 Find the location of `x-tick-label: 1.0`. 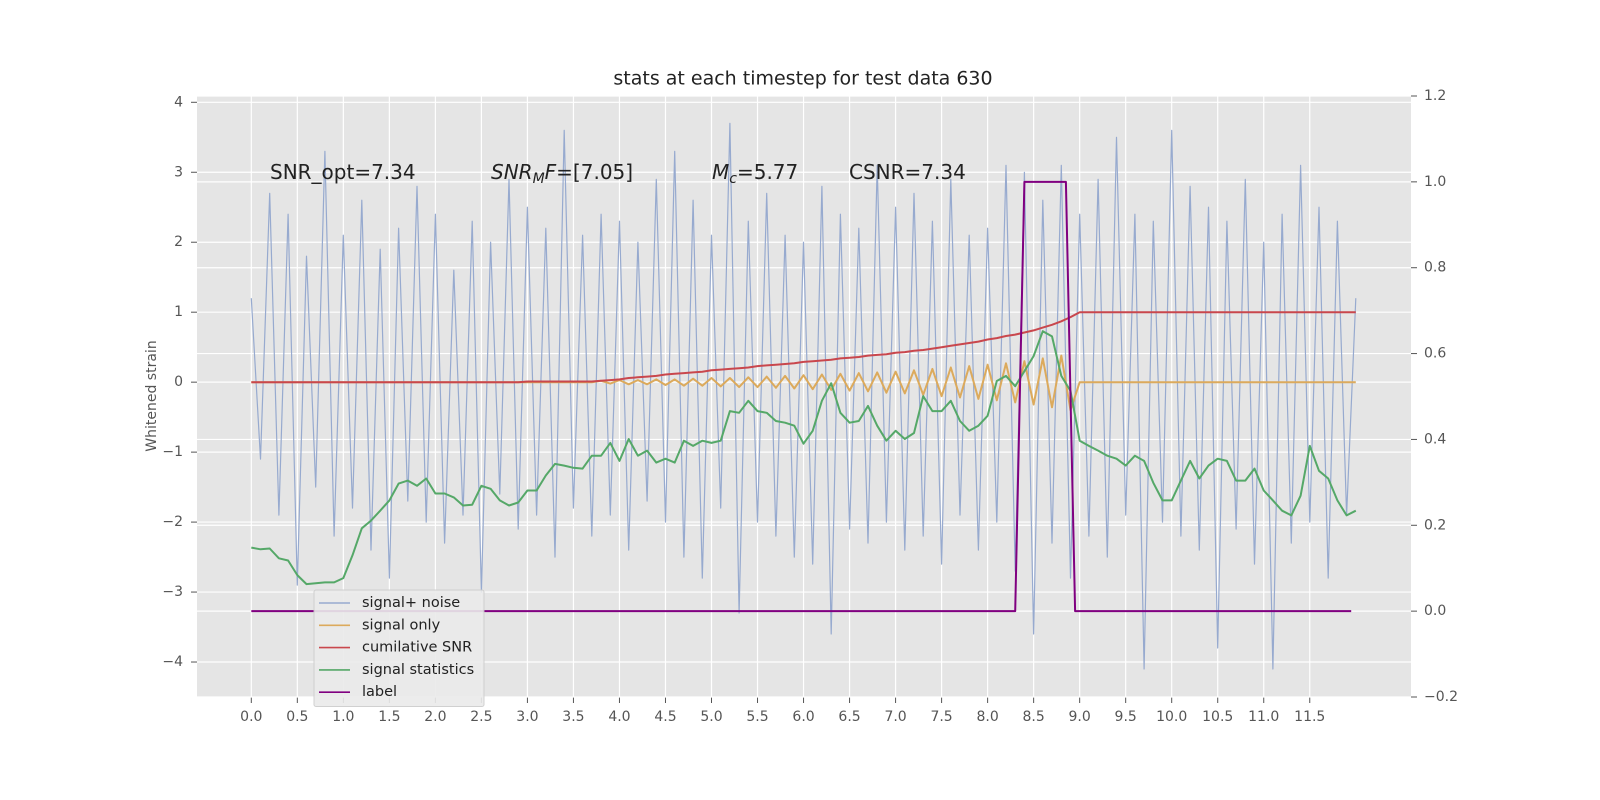

x-tick-label: 1.0 is located at coordinates (343, 717).